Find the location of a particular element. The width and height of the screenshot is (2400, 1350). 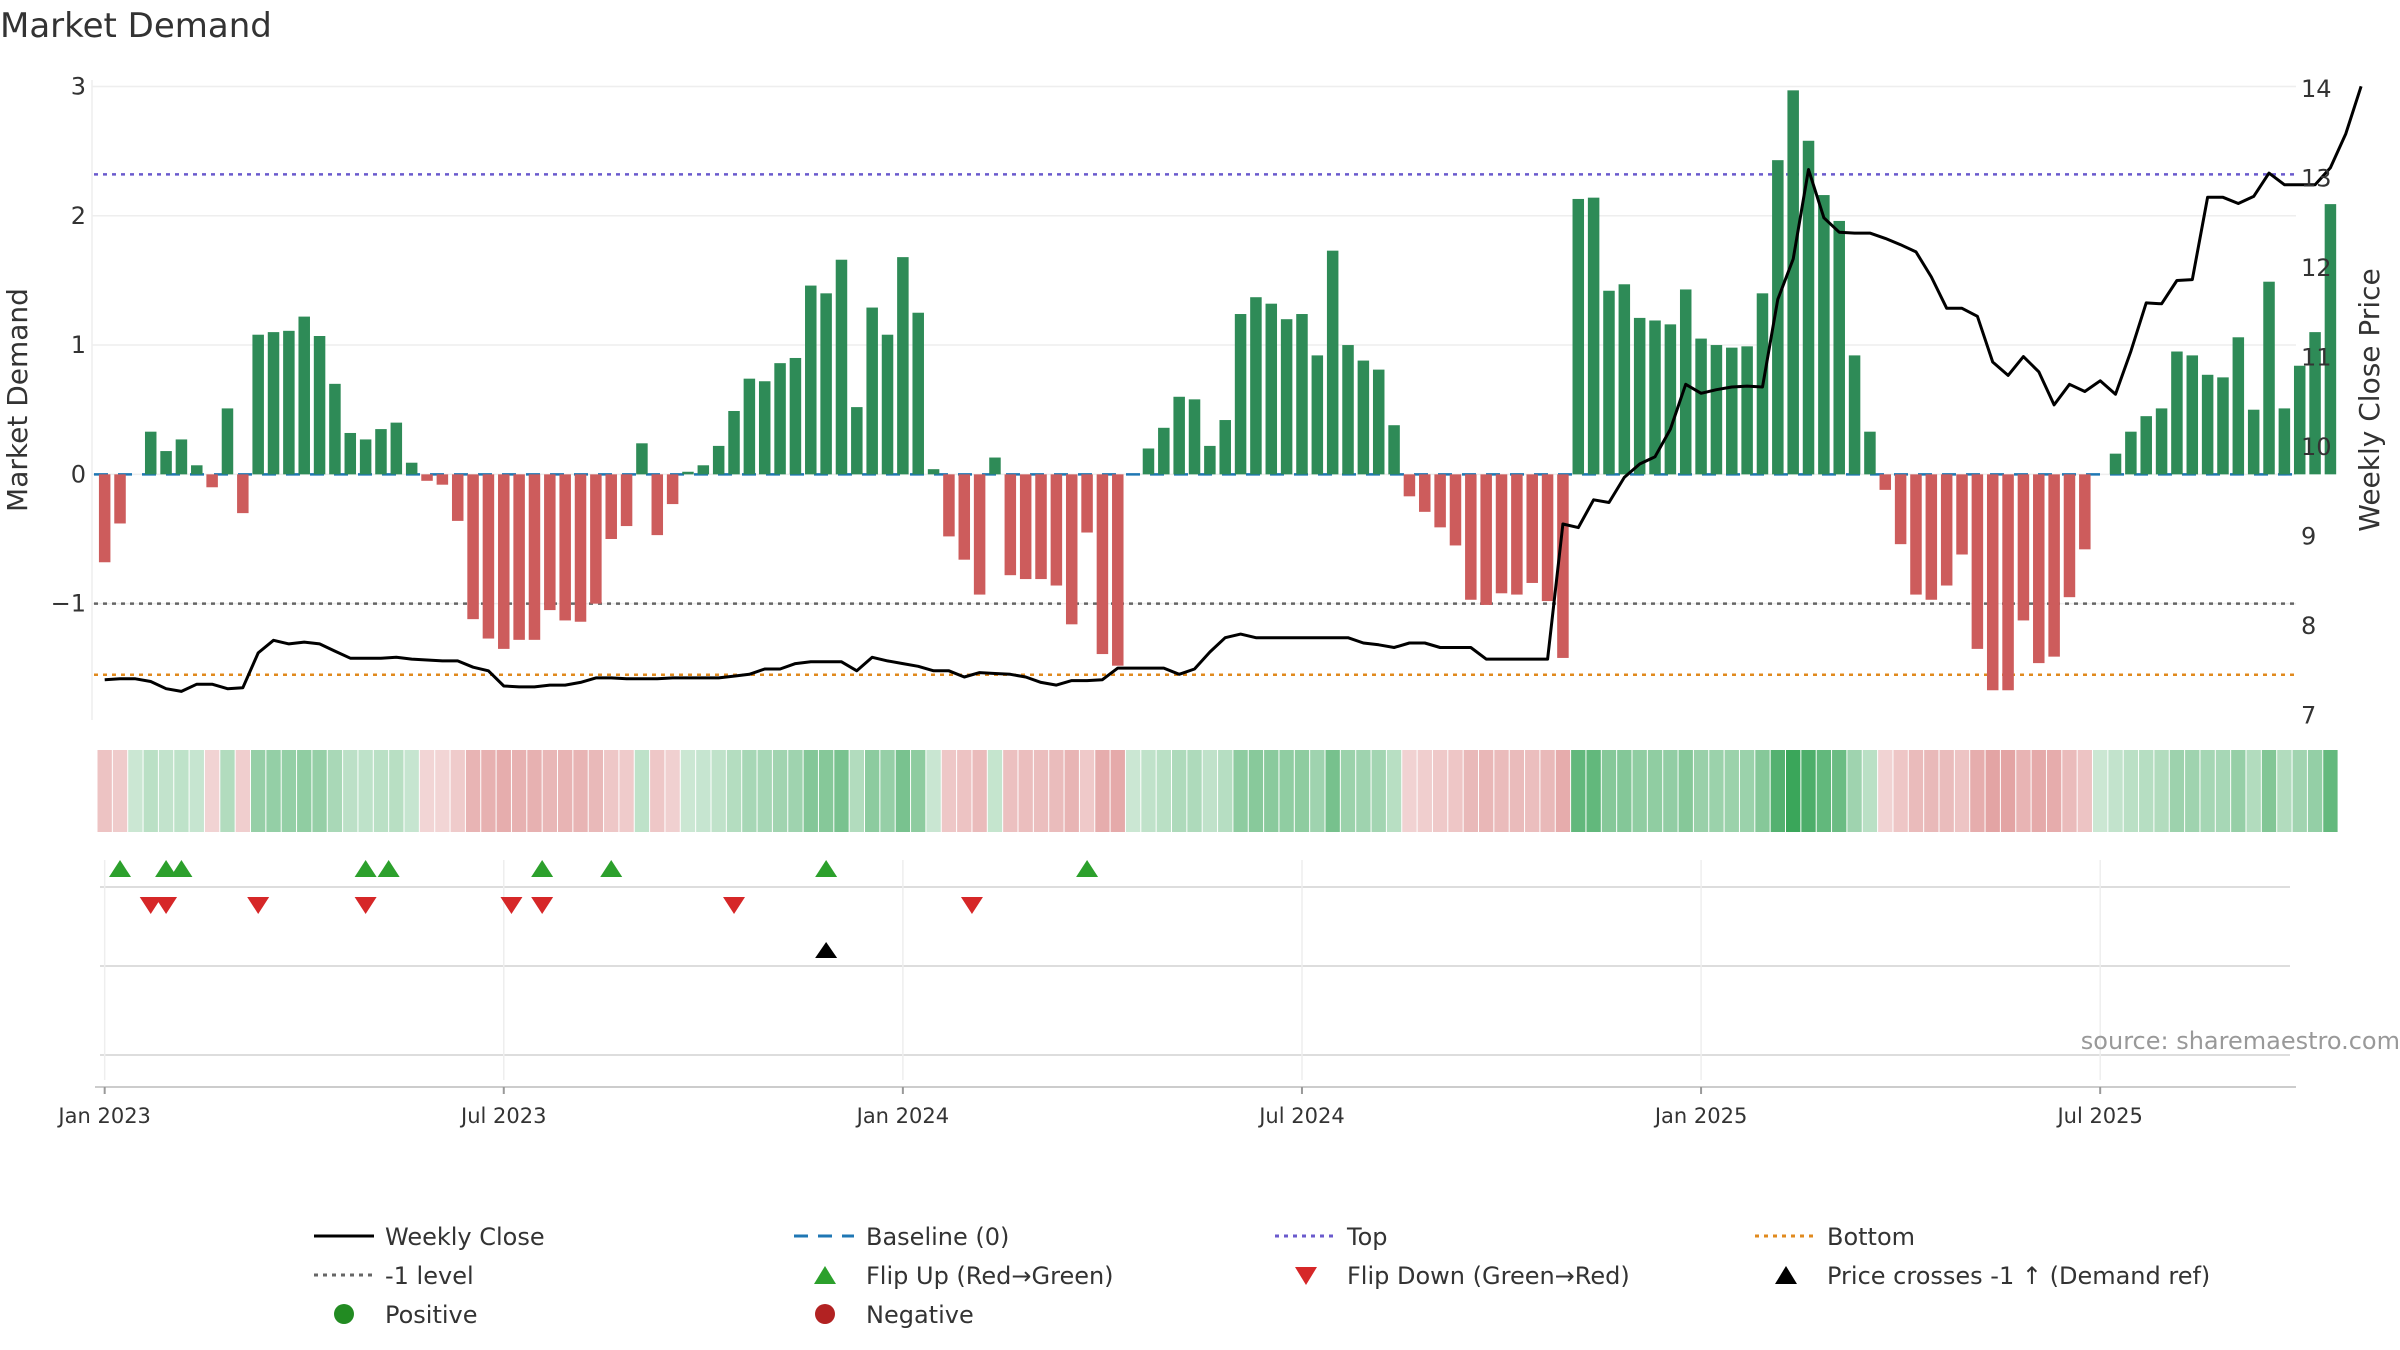

legend-top-label: Top is located at coordinates (1367, 1237).